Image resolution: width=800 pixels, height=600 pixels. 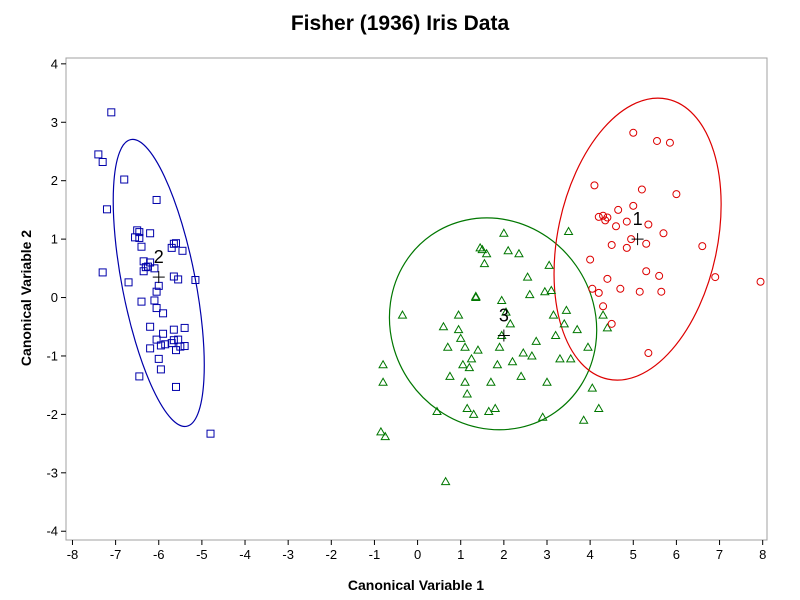 What do you see at coordinates (590, 554) in the screenshot?
I see `x-tick-label: 4` at bounding box center [590, 554].